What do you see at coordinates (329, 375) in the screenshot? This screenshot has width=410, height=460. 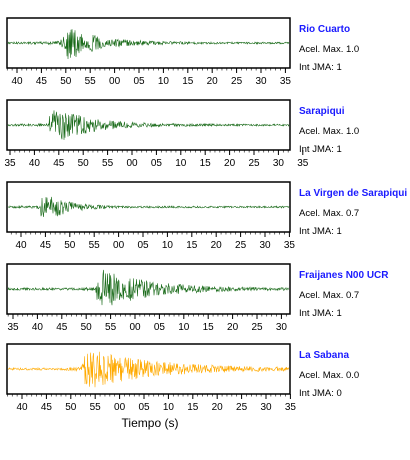 I see `max-acceleration: Acel. Max. 0.0` at bounding box center [329, 375].